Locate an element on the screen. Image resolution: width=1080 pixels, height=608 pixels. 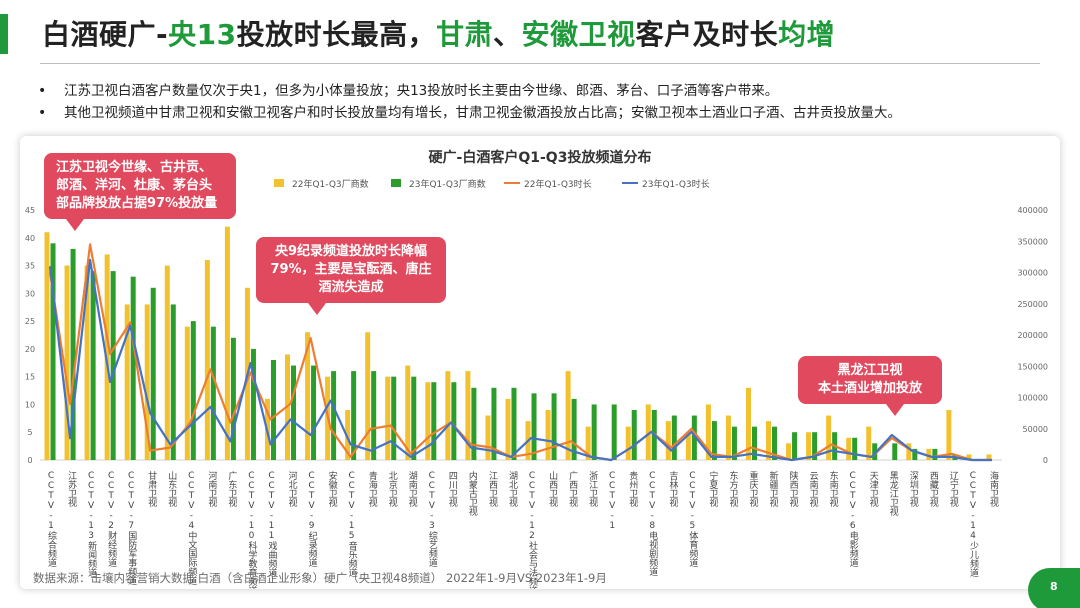
x-tick-label: 青海卫视 is located at coordinates (372, 489).